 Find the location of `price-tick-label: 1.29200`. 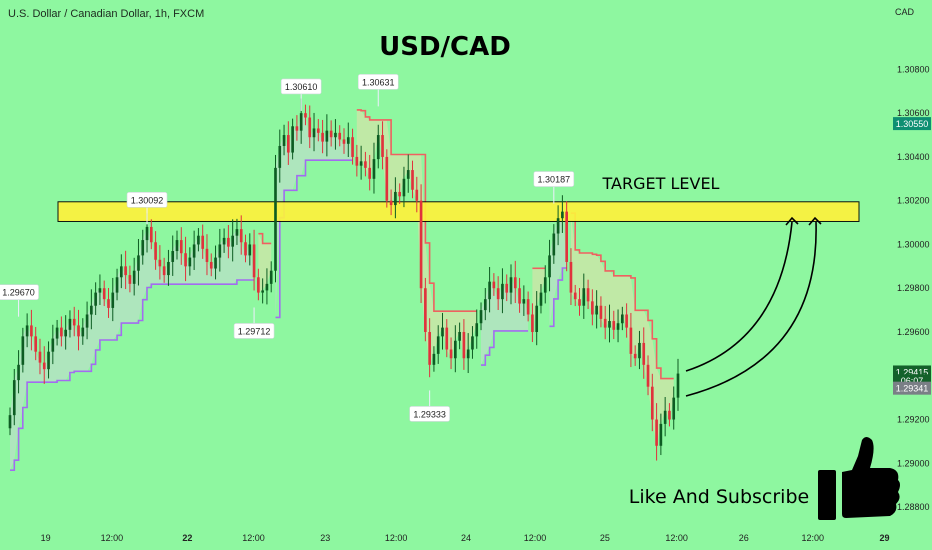

price-tick-label: 1.29200 is located at coordinates (913, 420).